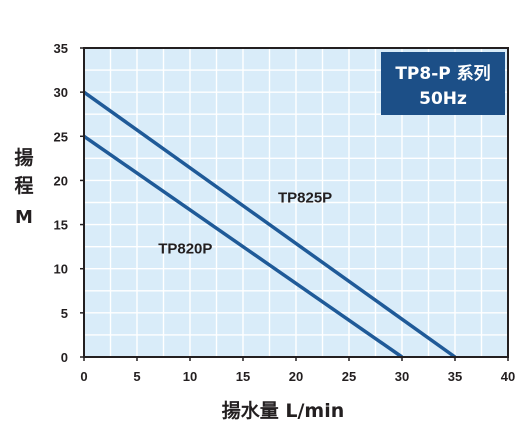 The image size is (521, 441). Describe the element at coordinates (136, 376) in the screenshot. I see `x-tick-label: 5` at that location.